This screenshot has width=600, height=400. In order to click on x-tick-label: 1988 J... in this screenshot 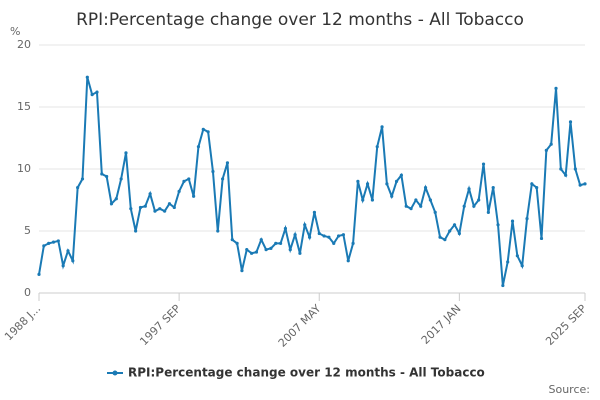, I will do `click(22, 322)`.